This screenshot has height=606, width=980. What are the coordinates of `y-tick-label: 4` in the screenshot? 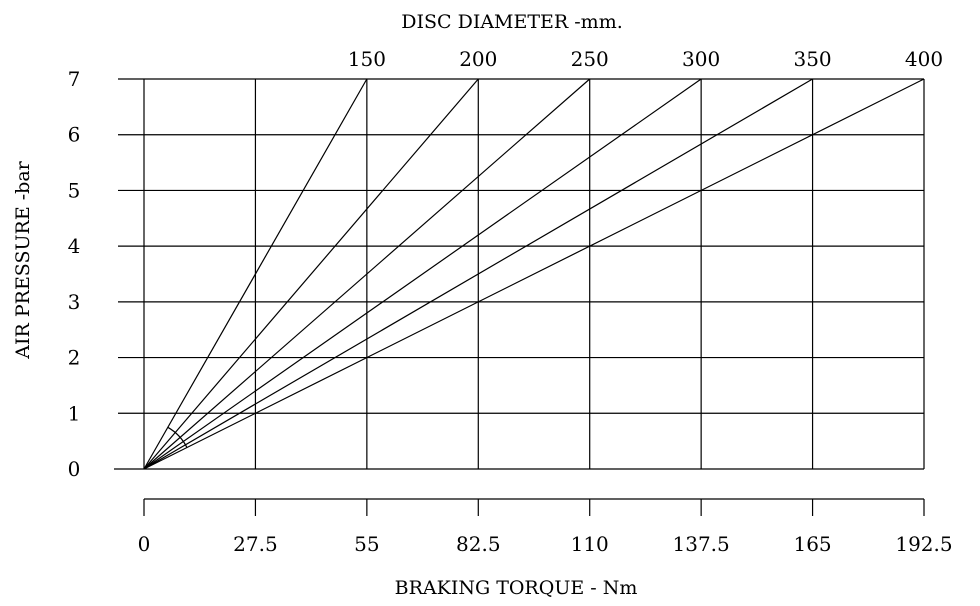 It's located at (74, 246).